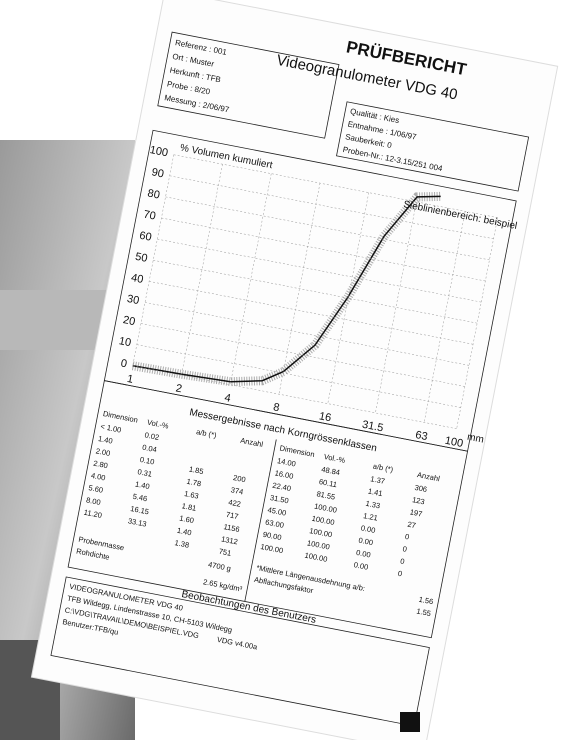  What do you see at coordinates (194, 483) in the screenshot?
I see `left-cell: 1.78` at bounding box center [194, 483].